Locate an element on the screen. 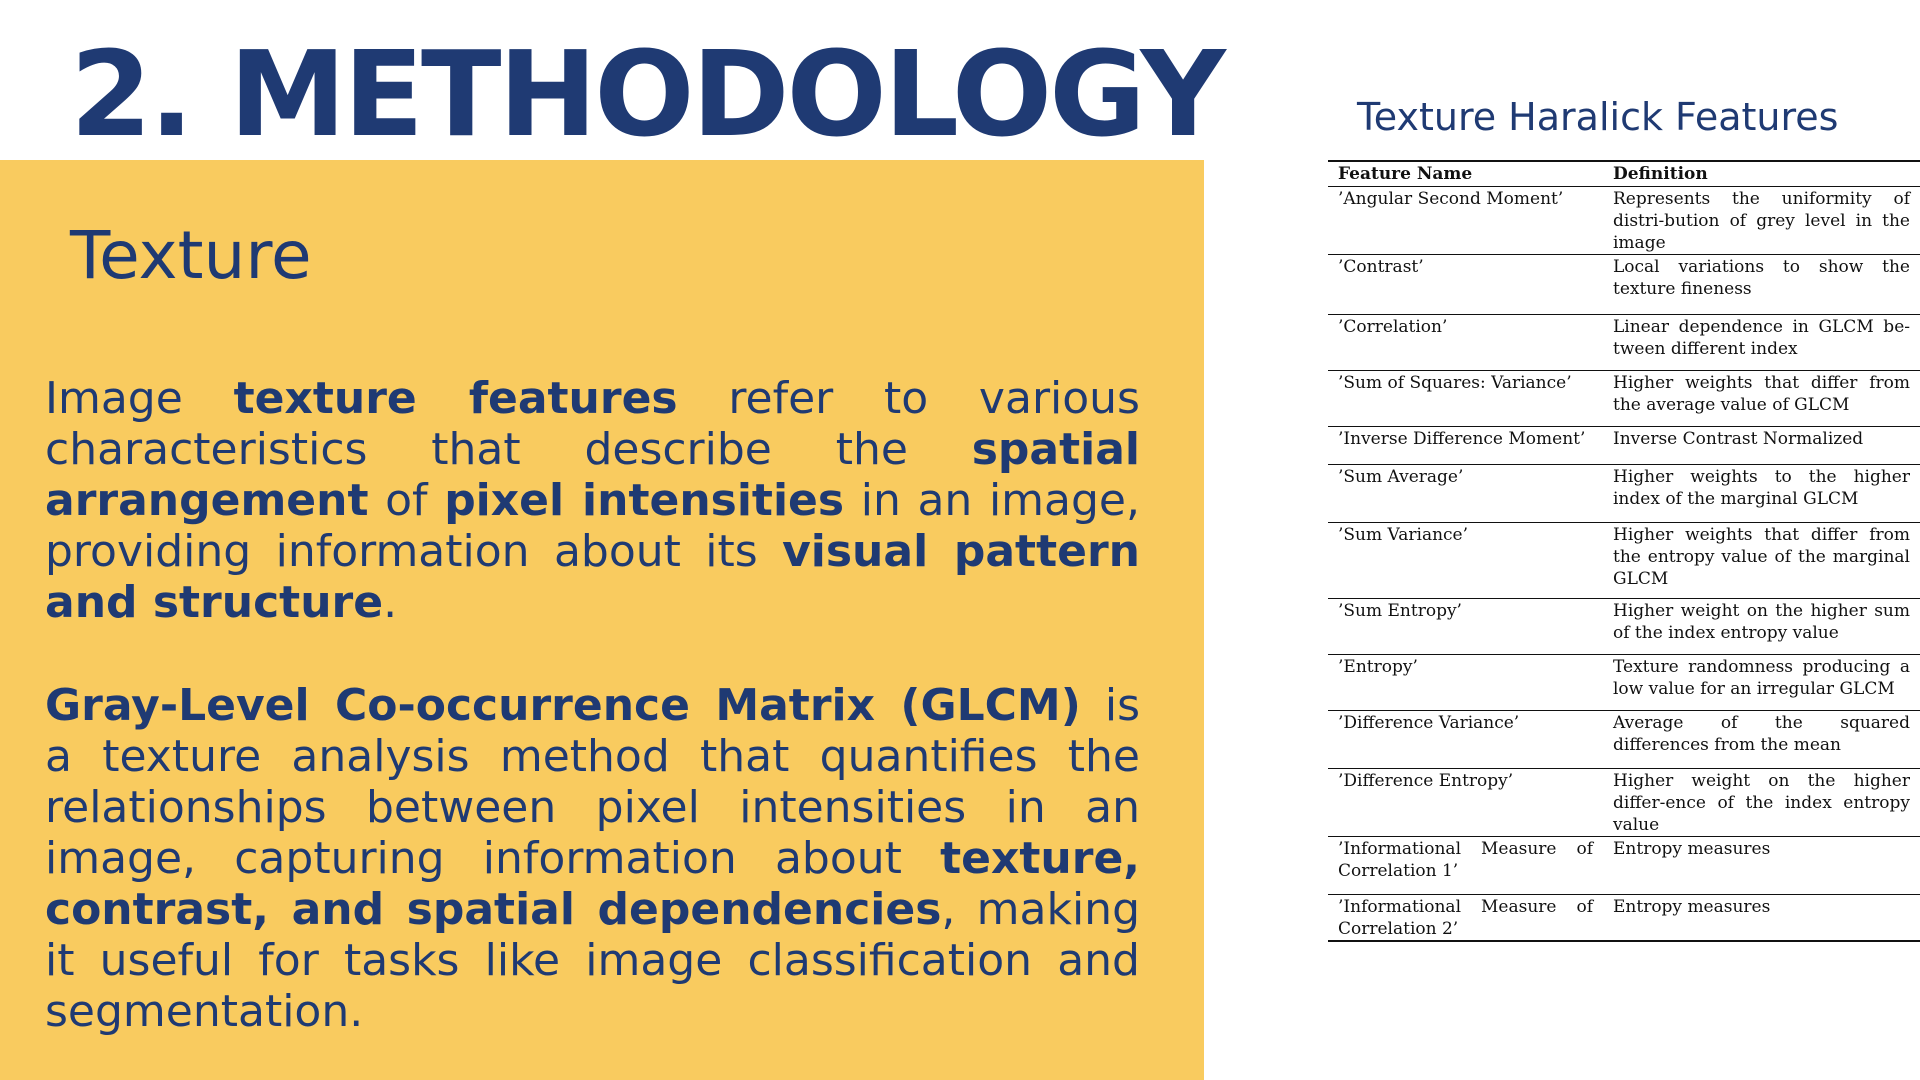 This screenshot has width=1920, height=1080. body-text: . is located at coordinates (390, 602).